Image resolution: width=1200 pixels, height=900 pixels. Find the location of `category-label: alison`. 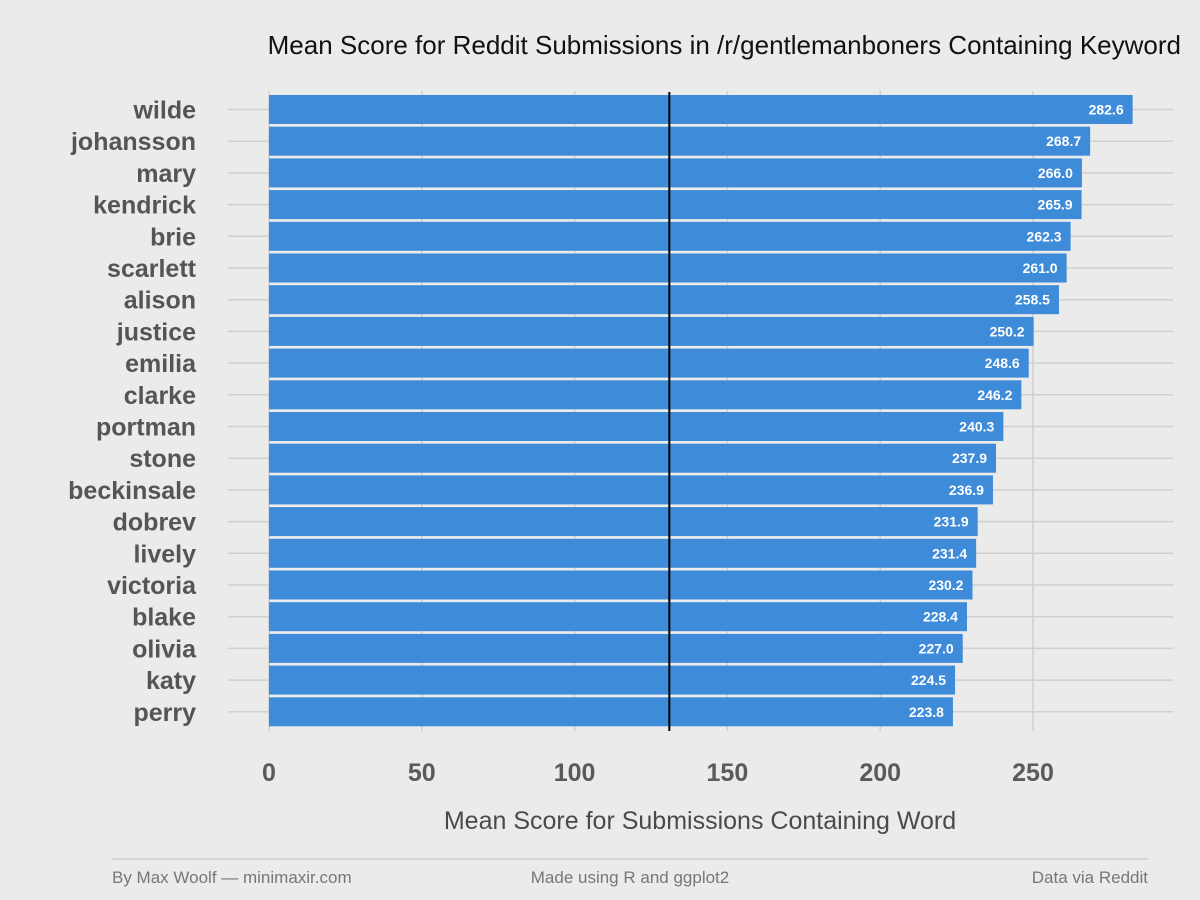

category-label: alison is located at coordinates (160, 301).